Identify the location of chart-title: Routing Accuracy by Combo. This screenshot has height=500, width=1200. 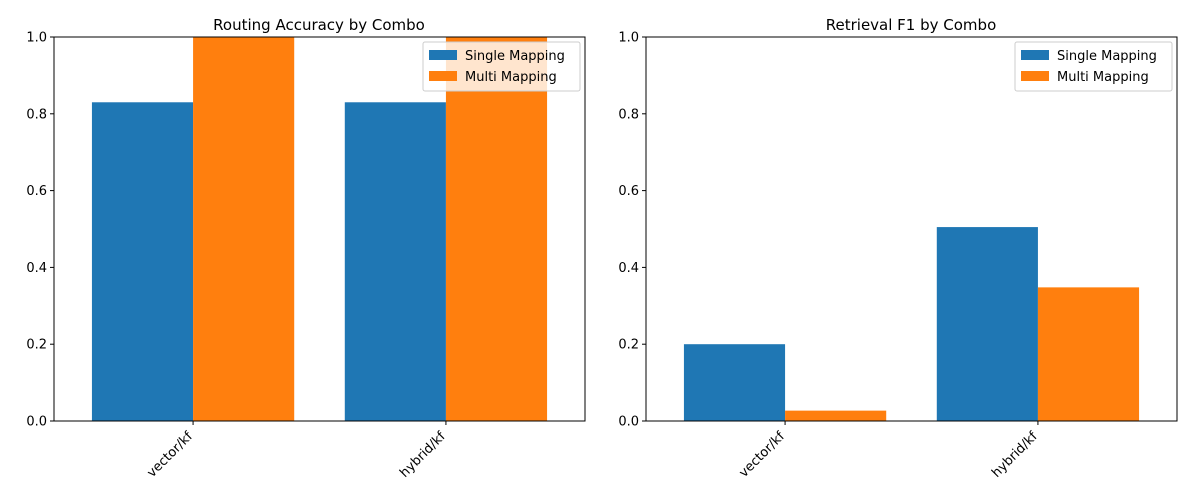
(319, 25).